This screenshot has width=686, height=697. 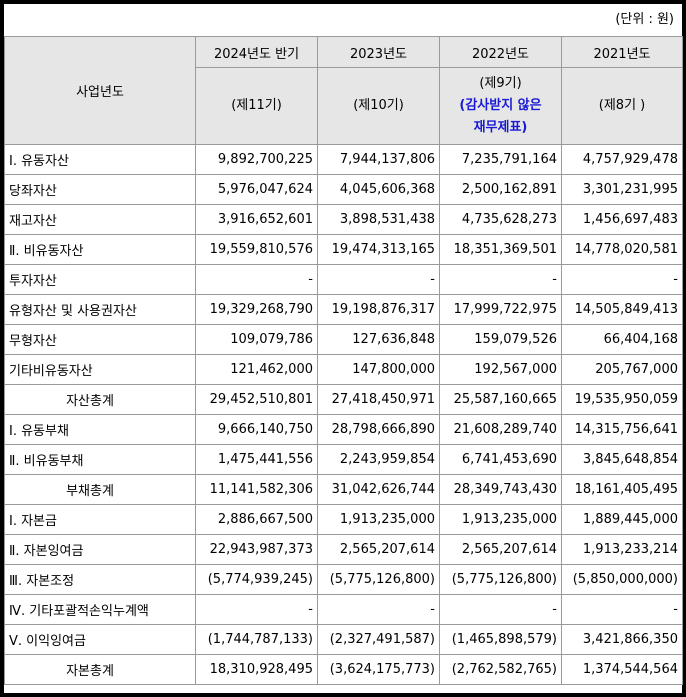 I want to click on value-cell: 21,608,289,740, so click(x=500, y=429).